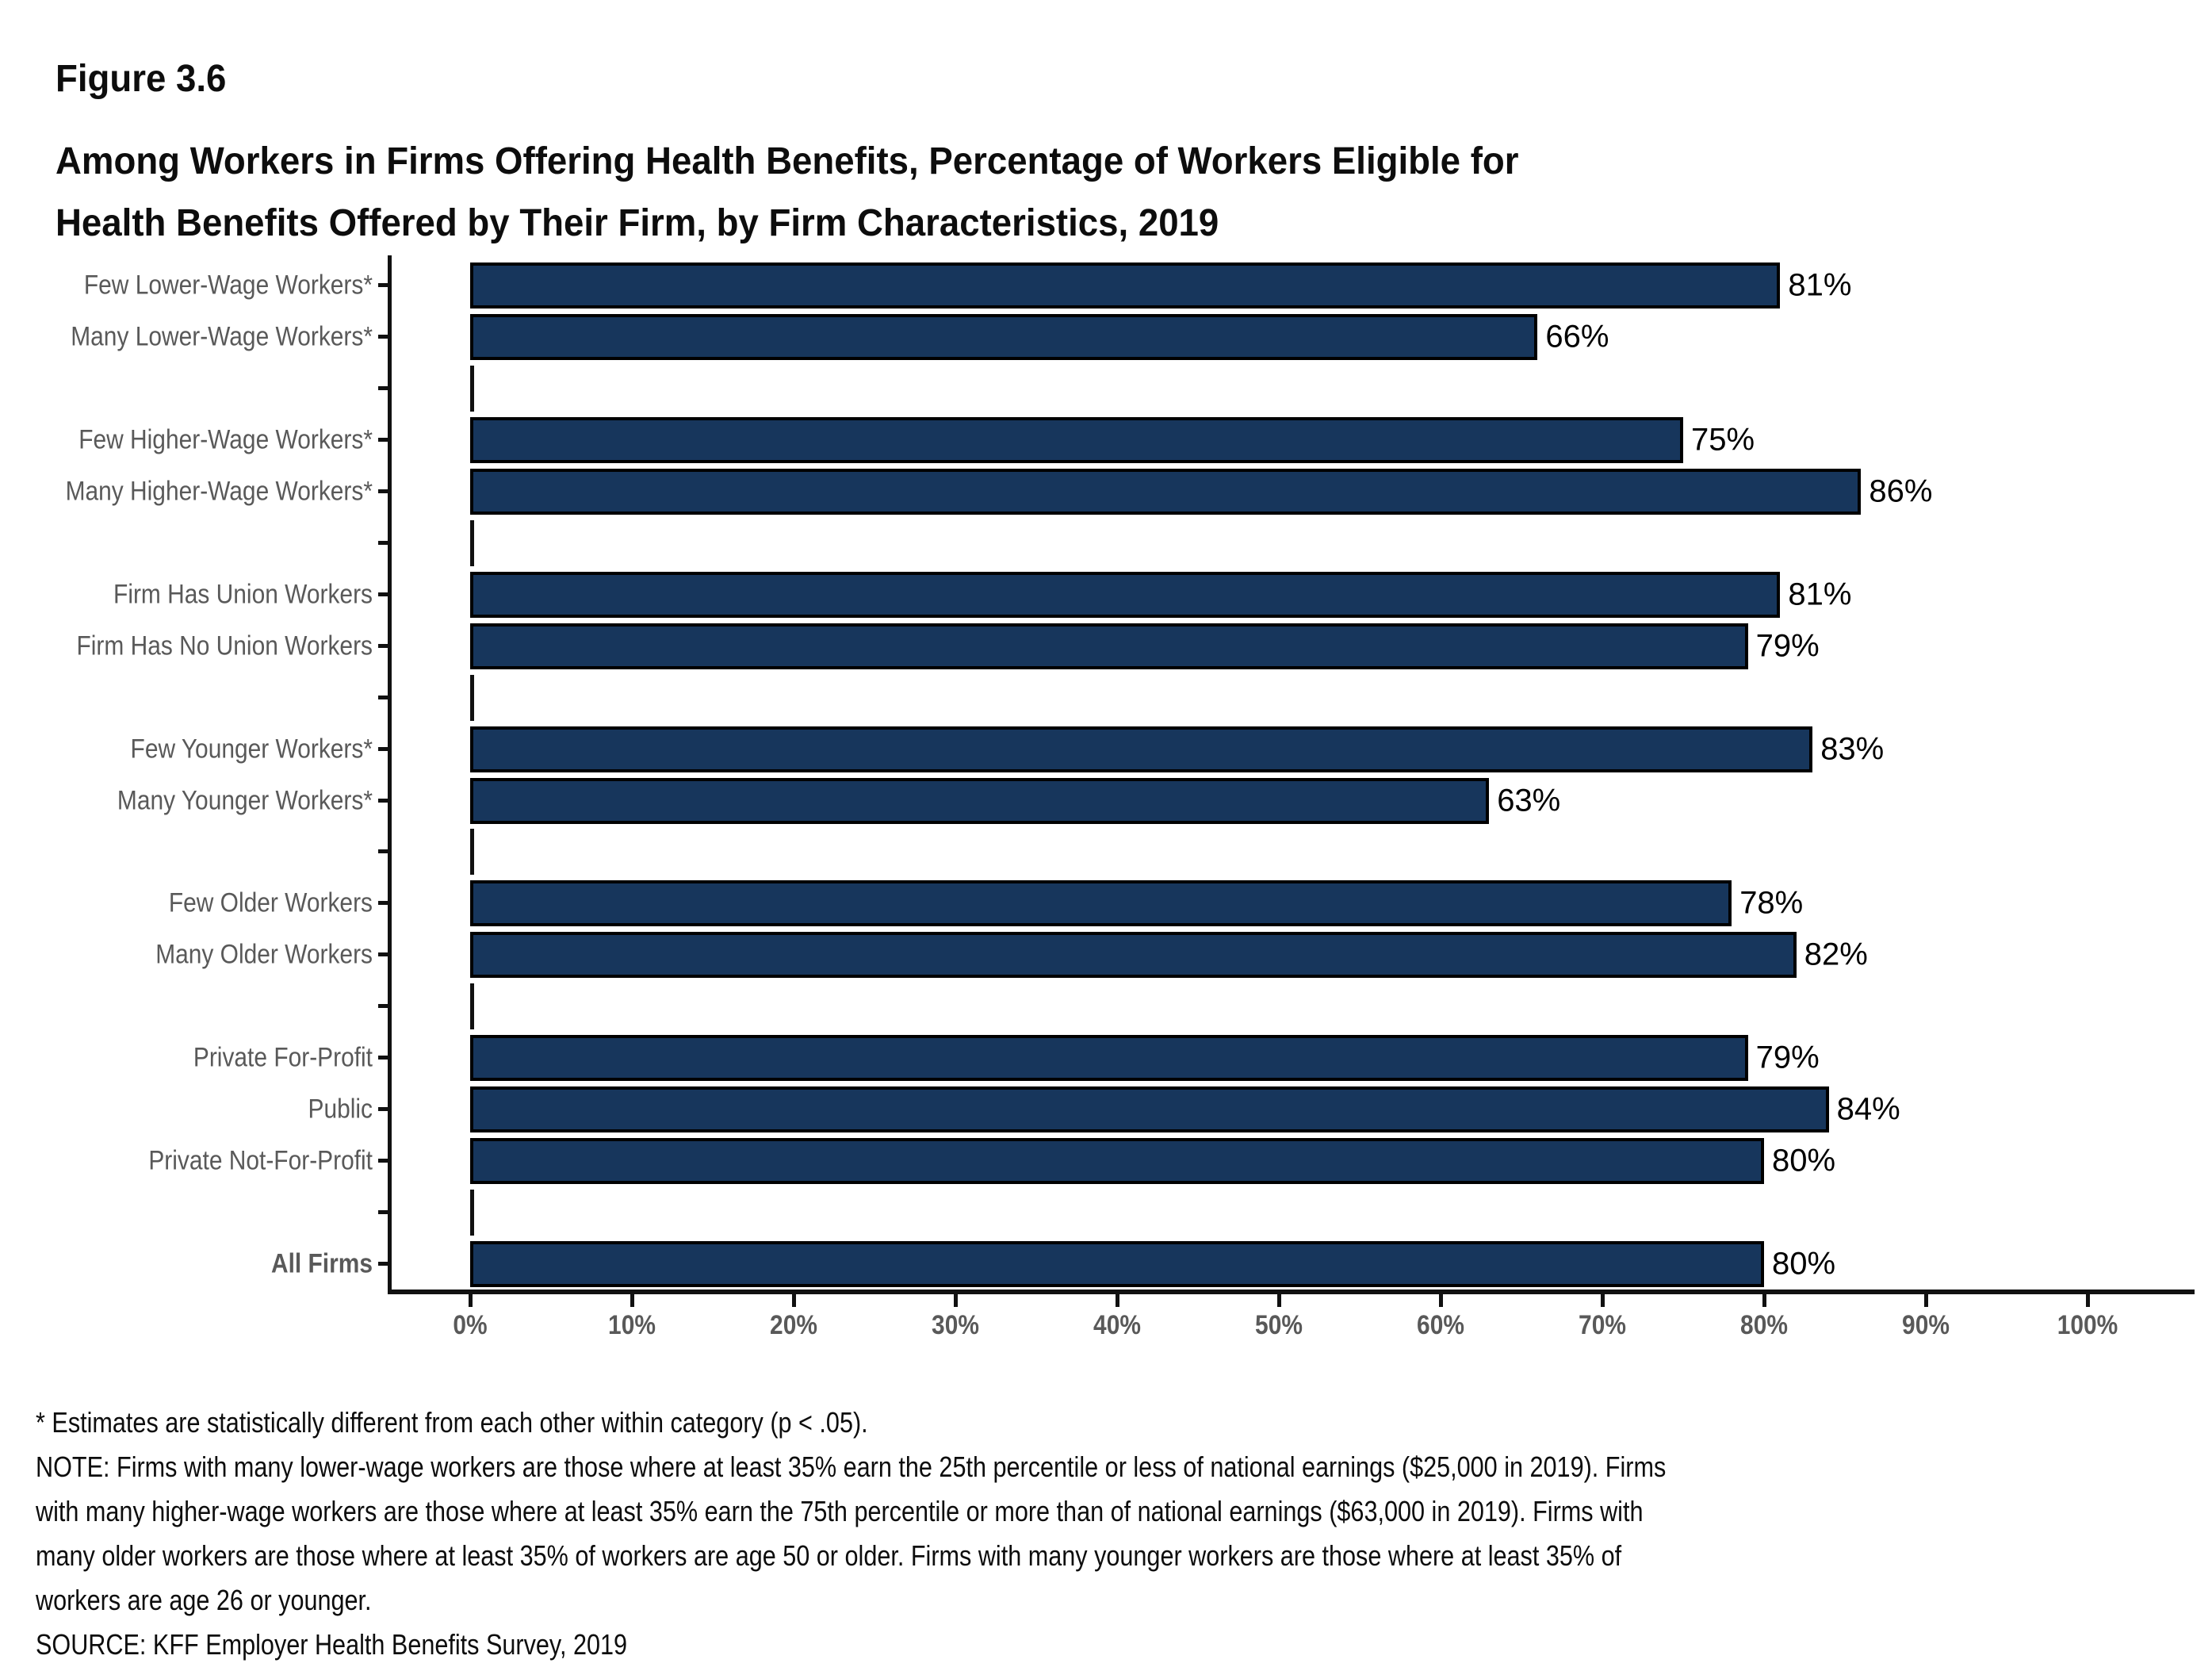 The height and width of the screenshot is (1667, 2212). I want to click on chart-row: Firm Has No Union Workers 79%, so click(1144, 646).